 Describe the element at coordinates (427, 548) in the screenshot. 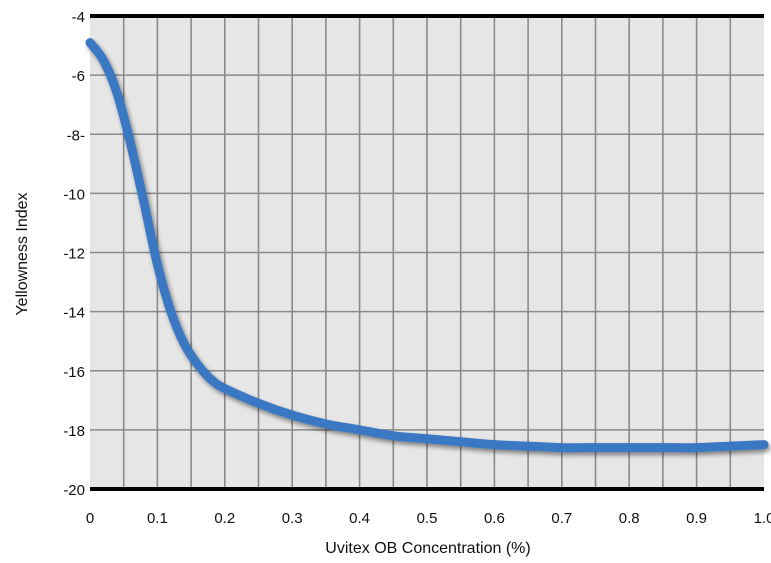

I see `x-axis-label: Uvitex OB Concentration (%)` at that location.